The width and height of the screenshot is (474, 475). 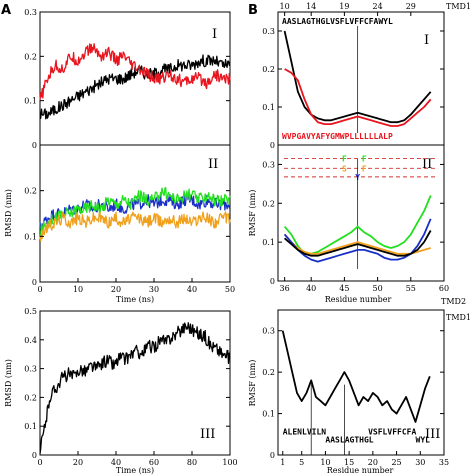 I want to click on x-tick-label-b-iii-2: 10, so click(x=325, y=462).